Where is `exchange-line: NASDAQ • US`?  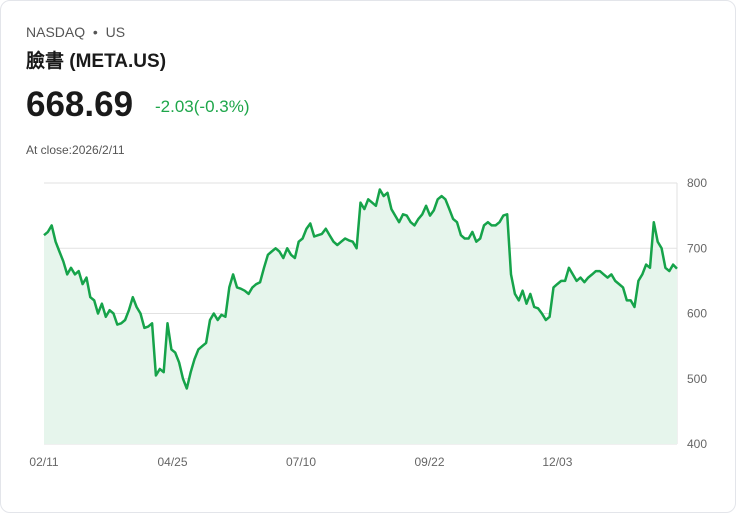 exchange-line: NASDAQ • US is located at coordinates (75, 32).